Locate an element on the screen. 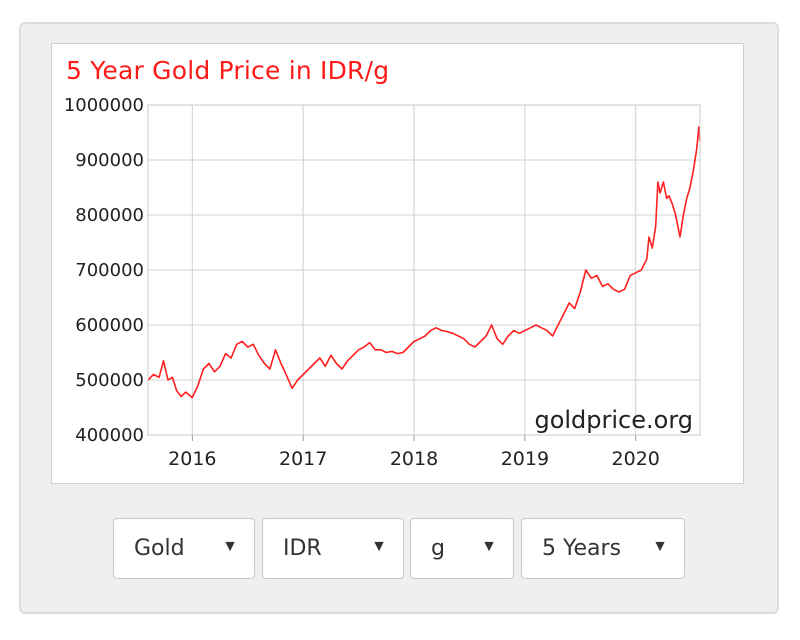 The image size is (800, 640). metal-select-label: Gold is located at coordinates (159, 548).